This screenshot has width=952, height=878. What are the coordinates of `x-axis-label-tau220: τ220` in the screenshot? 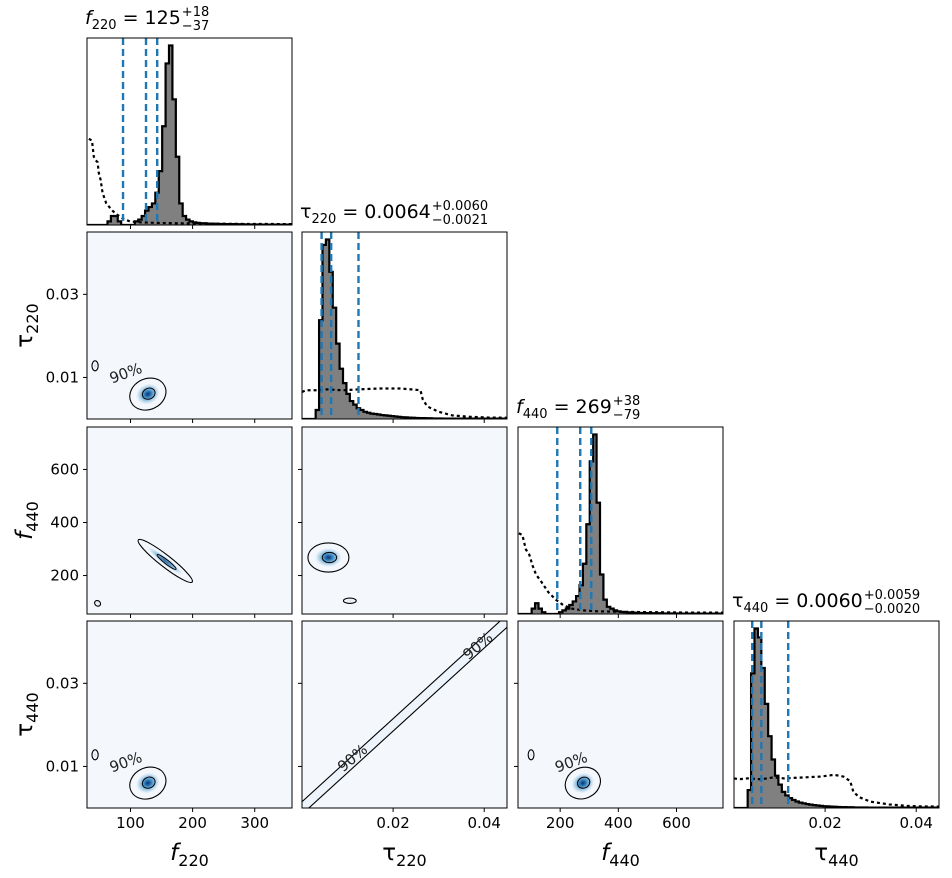 It's located at (404, 855).